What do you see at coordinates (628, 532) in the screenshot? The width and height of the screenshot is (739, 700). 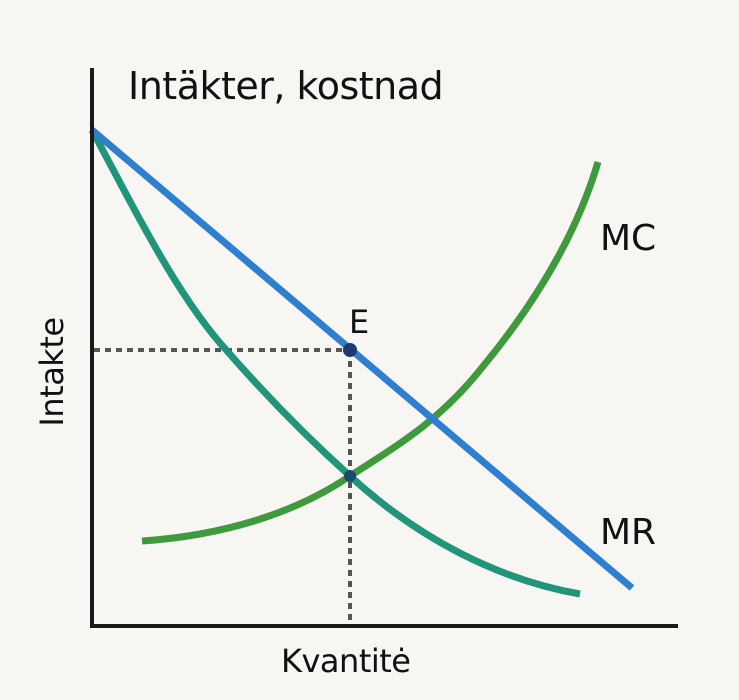 I see `mr-label: MR` at bounding box center [628, 532].